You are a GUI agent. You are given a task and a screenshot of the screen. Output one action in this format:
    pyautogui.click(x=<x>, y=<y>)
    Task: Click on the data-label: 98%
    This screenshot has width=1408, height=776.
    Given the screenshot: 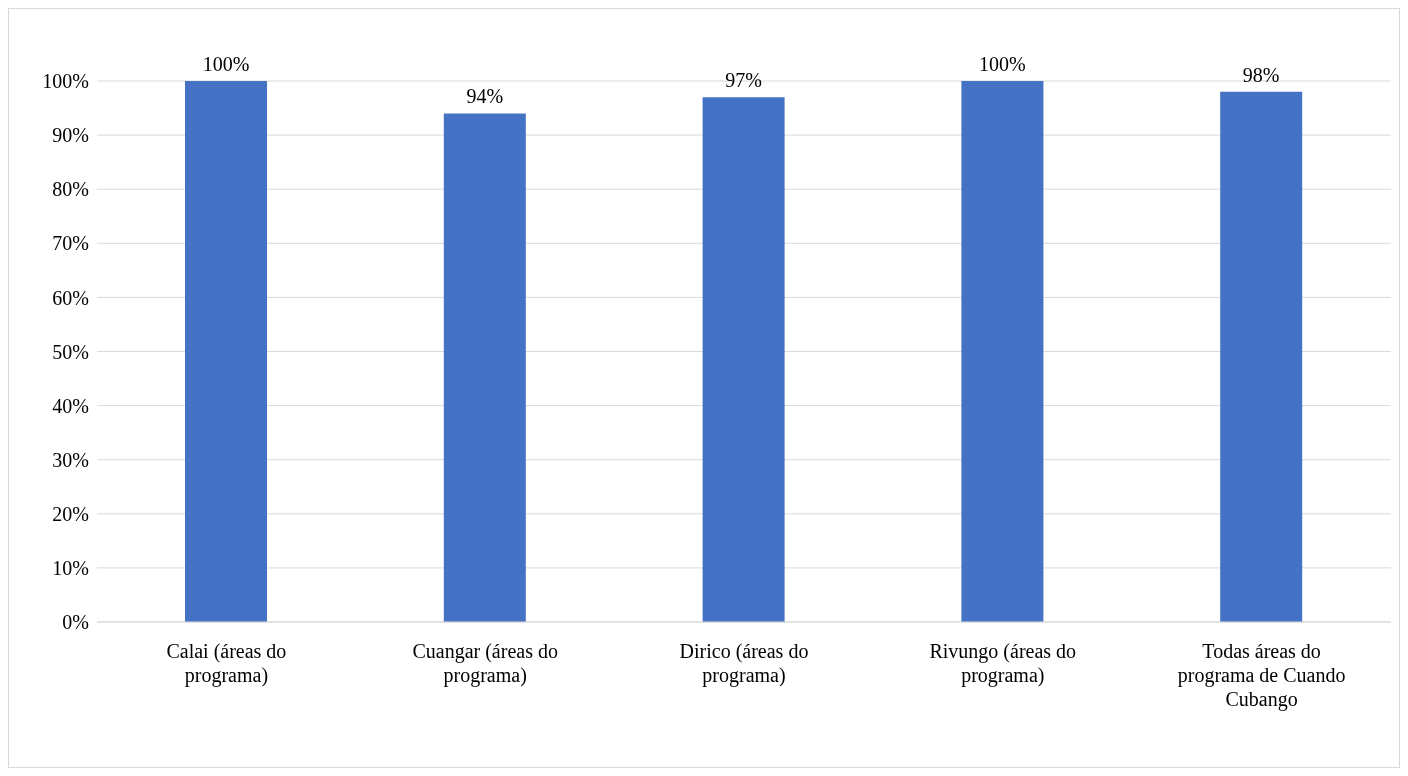 What is the action you would take?
    pyautogui.click(x=1261, y=74)
    